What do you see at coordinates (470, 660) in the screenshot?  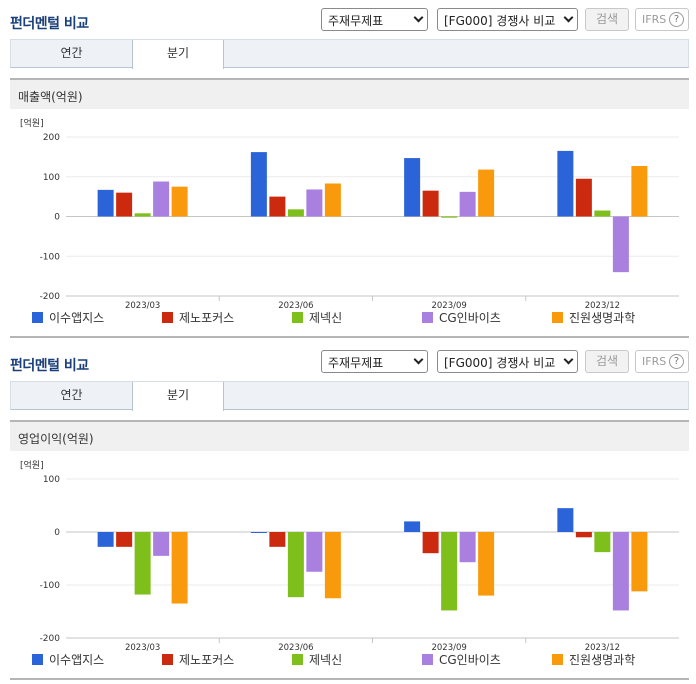 I see `legend-label: CG인바이츠` at bounding box center [470, 660].